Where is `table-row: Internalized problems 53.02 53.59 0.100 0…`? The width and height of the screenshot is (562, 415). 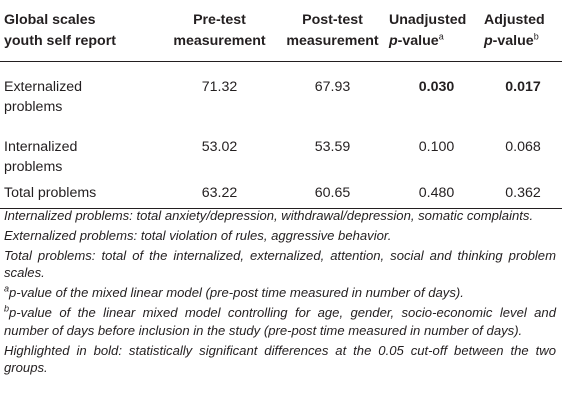 table-row: Internalized problems 53.02 53.59 0.100 0… is located at coordinates (281, 154).